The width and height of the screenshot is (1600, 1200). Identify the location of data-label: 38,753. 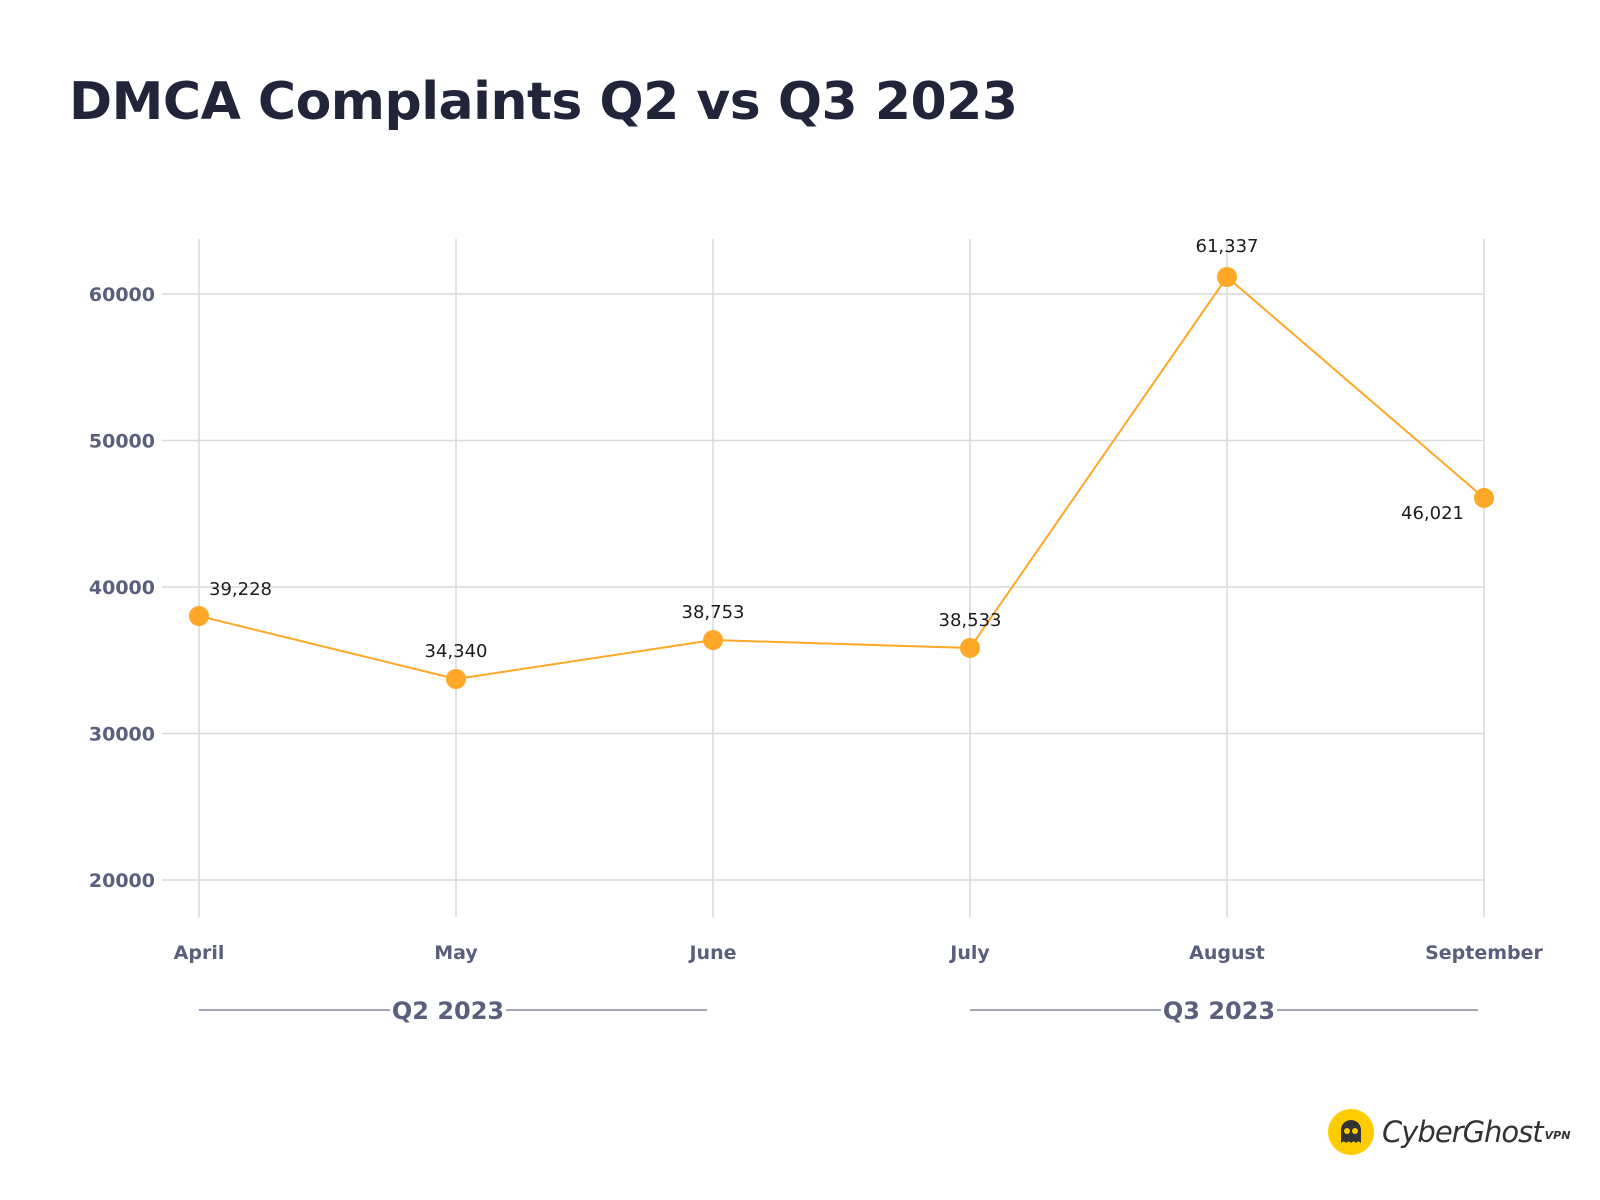
(713, 612).